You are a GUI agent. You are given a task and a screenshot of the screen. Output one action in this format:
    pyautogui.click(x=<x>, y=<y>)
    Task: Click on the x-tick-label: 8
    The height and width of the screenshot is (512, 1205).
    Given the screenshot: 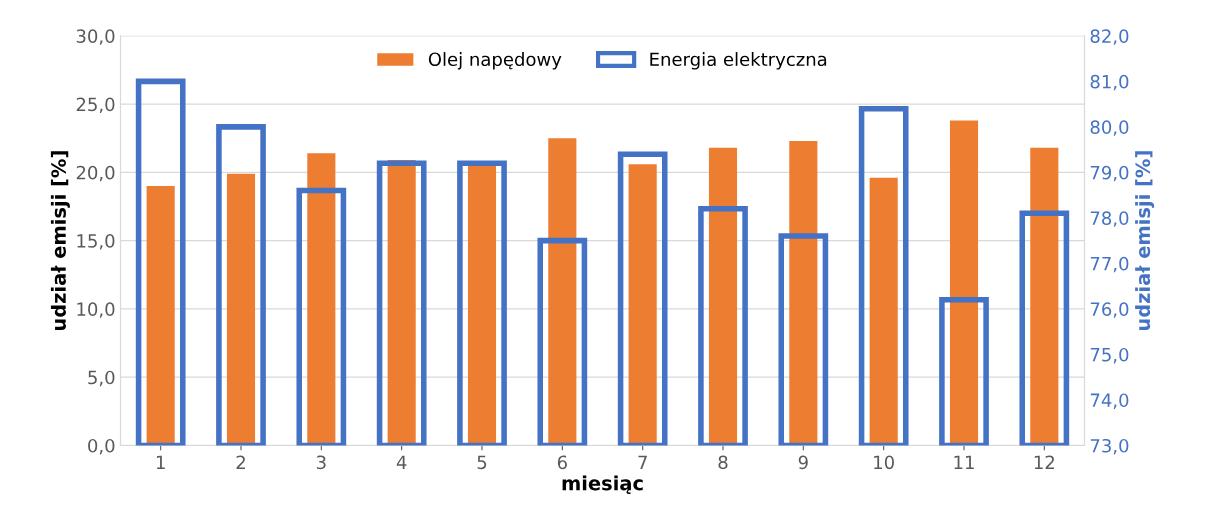 What is the action you would take?
    pyautogui.click(x=723, y=462)
    